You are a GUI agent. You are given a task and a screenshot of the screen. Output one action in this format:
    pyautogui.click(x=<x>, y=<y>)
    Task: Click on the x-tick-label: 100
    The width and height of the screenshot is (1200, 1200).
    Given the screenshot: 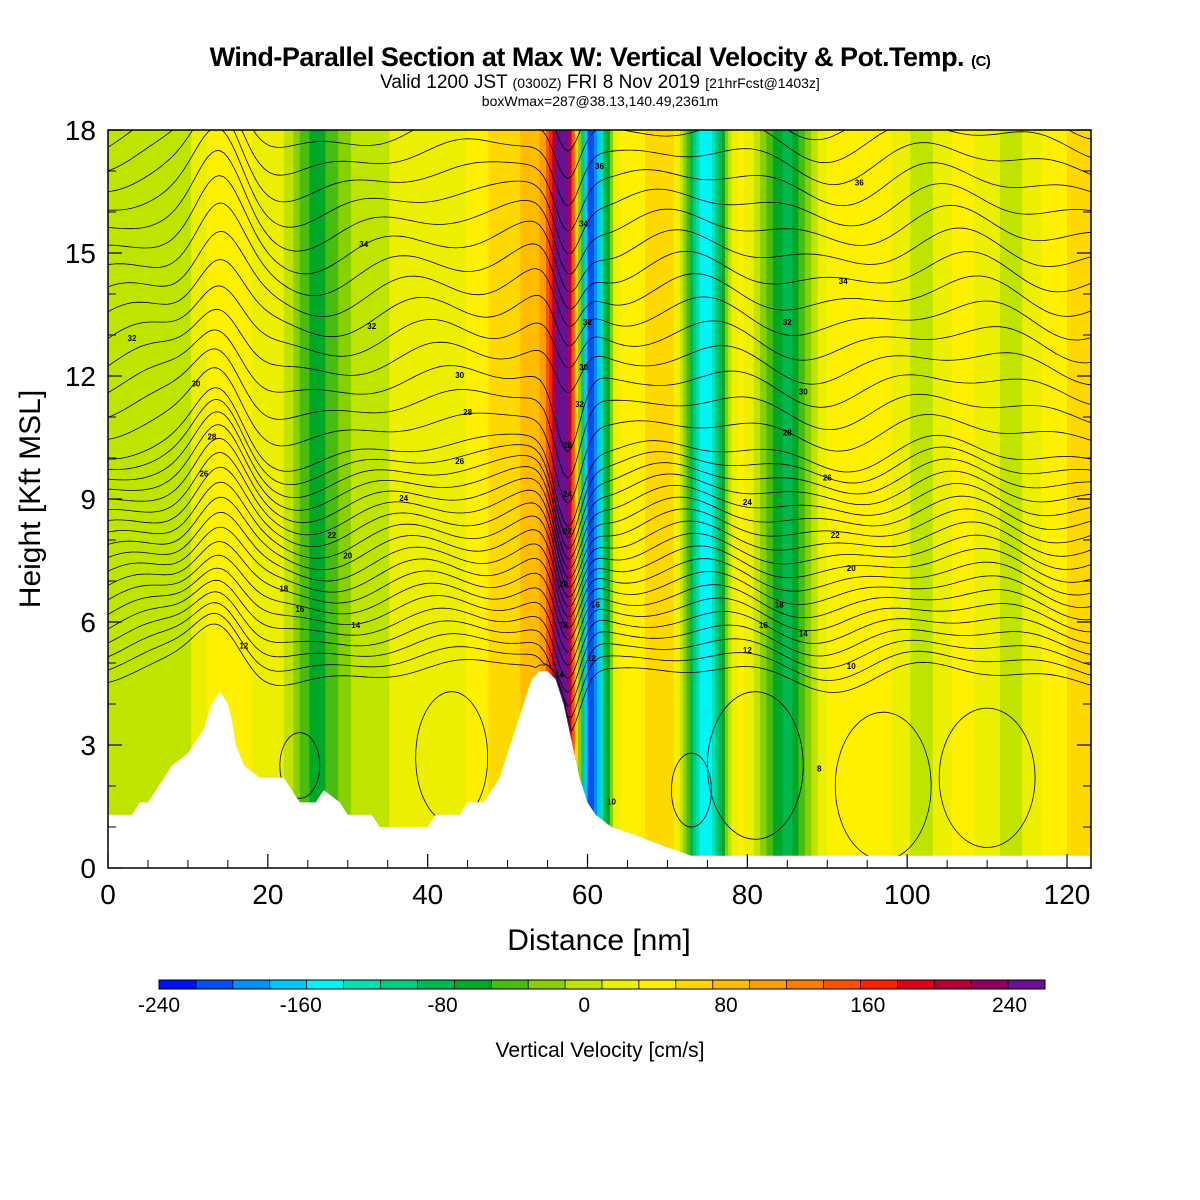 What is the action you would take?
    pyautogui.click(x=907, y=894)
    